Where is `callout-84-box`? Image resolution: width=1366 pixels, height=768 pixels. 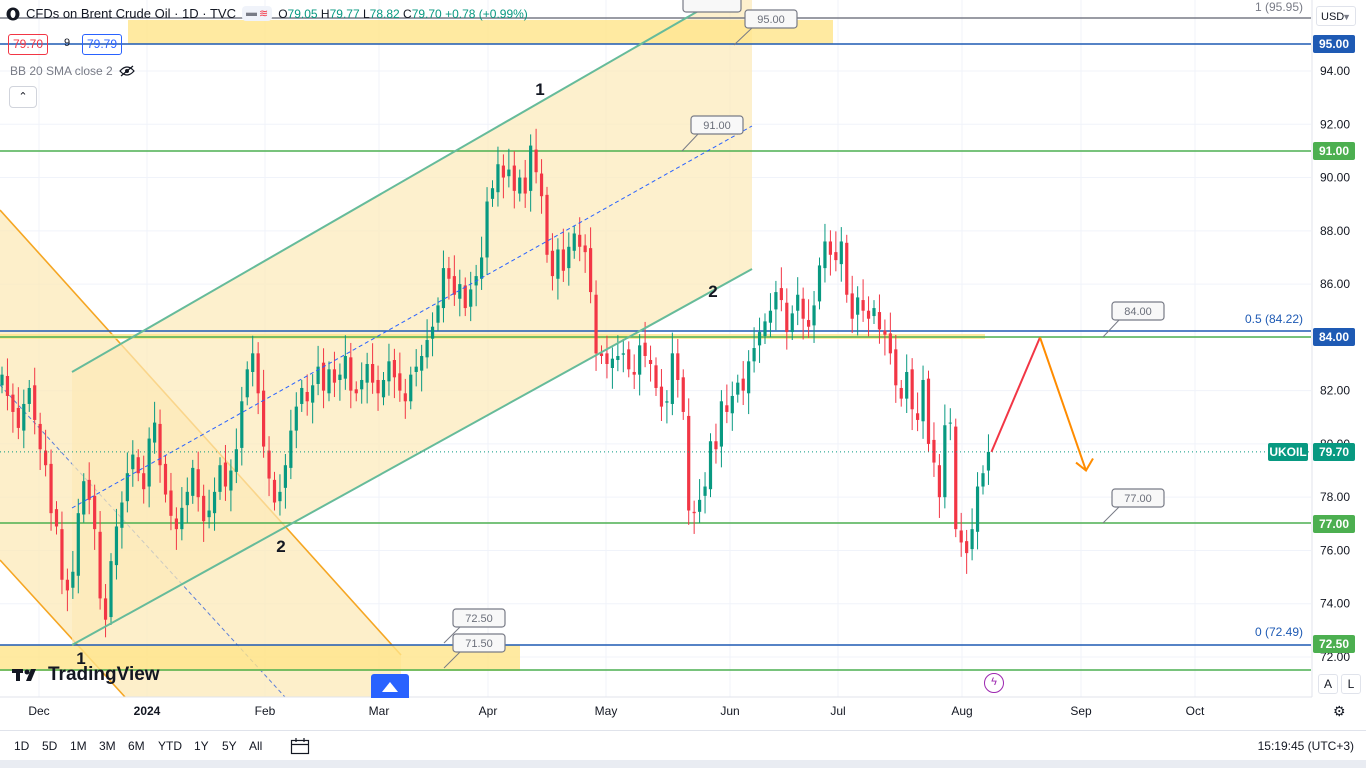 callout-84-box is located at coordinates (1138, 311).